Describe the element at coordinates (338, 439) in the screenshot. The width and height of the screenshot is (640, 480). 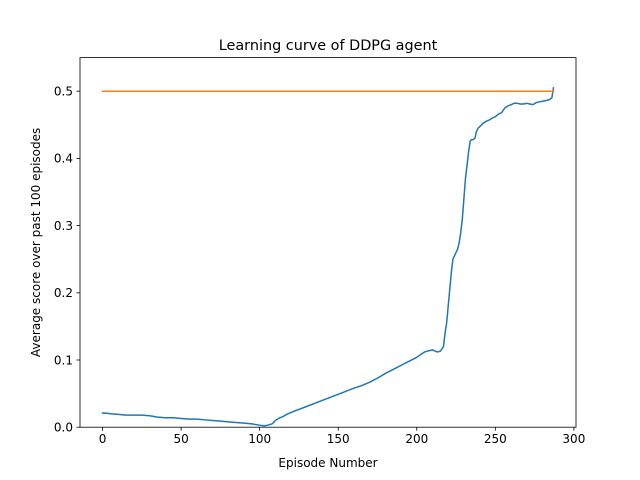
I see `x-tick-label: 150` at that location.